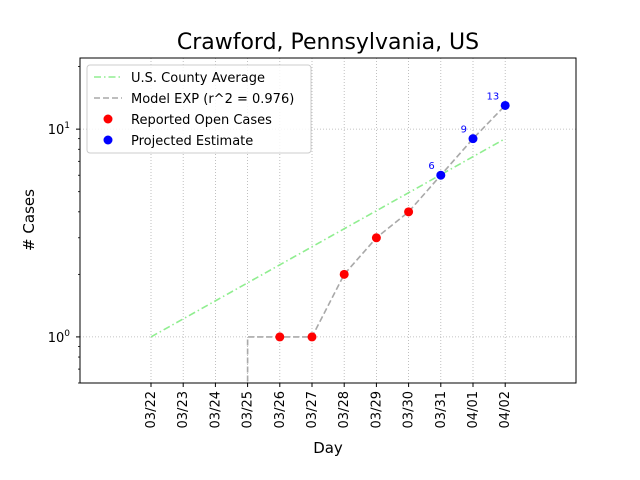  Describe the element at coordinates (328, 448) in the screenshot. I see `x-axis-label: Day` at that location.